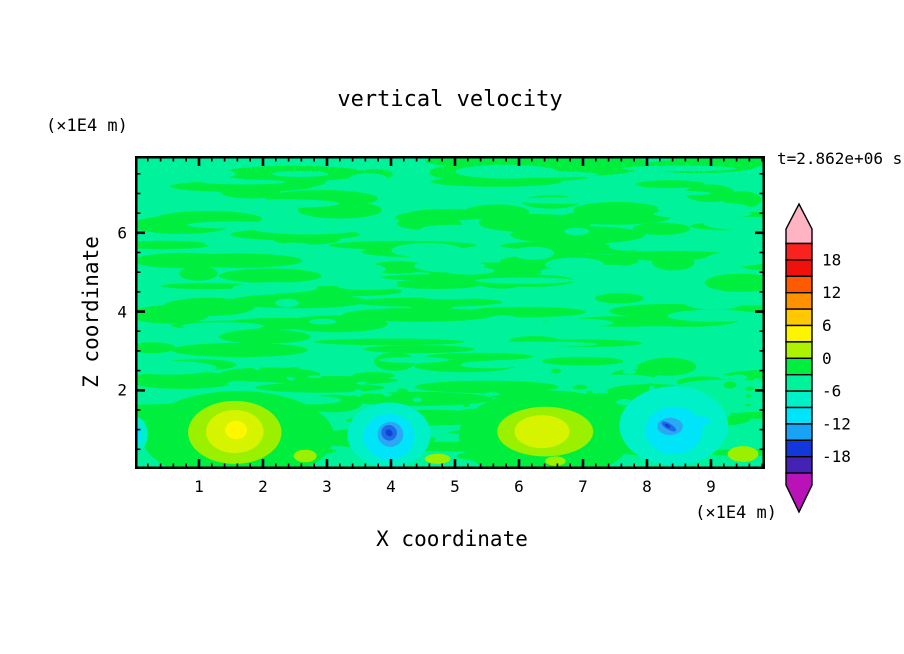 This screenshot has width=904, height=654. Describe the element at coordinates (583, 486) in the screenshot. I see `x-tick-label-7: 7` at that location.